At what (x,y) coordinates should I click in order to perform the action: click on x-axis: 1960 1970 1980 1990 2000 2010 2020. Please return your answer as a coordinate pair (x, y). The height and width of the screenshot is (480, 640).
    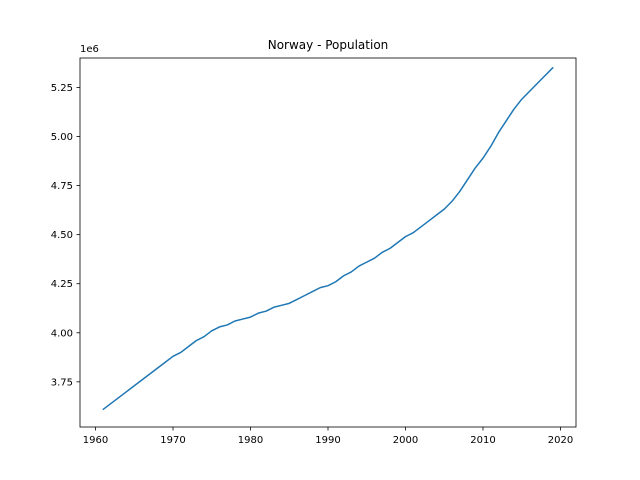
    Looking at the image, I should click on (328, 436).